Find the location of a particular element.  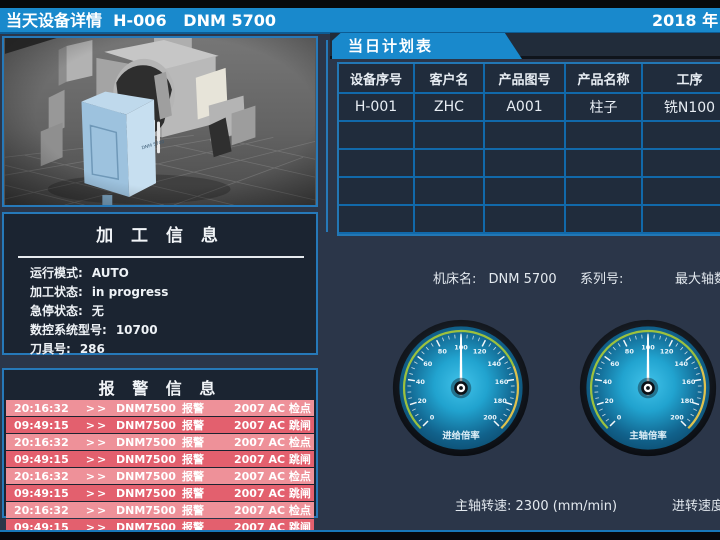

plan-table-header-cell: 工序 is located at coordinates (681, 79).